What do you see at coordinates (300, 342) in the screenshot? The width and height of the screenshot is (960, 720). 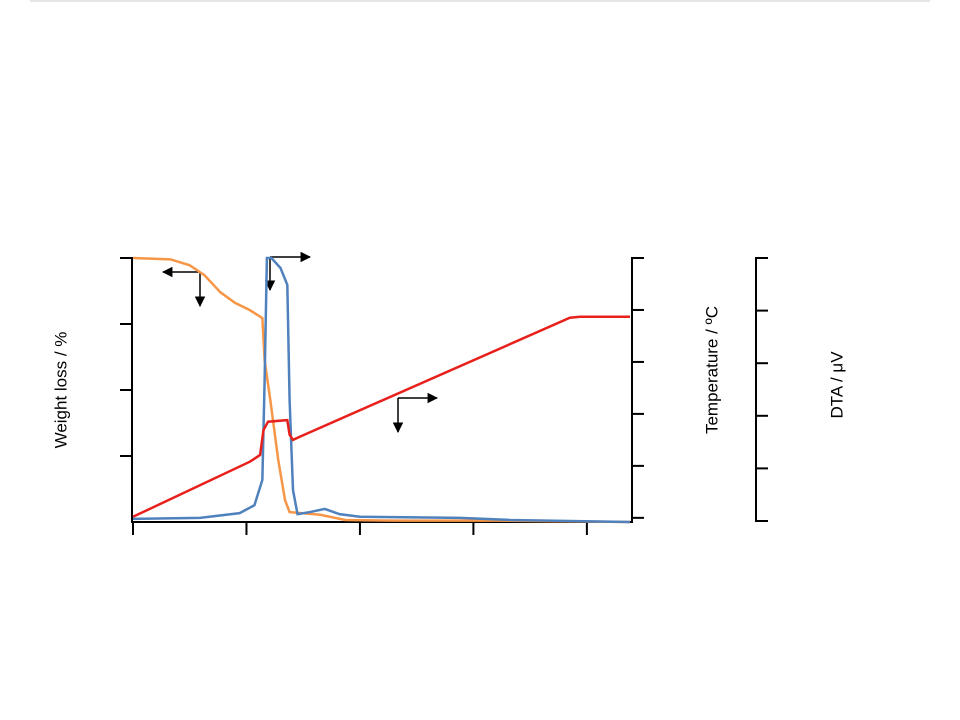 I see `annotation-arrows` at bounding box center [300, 342].